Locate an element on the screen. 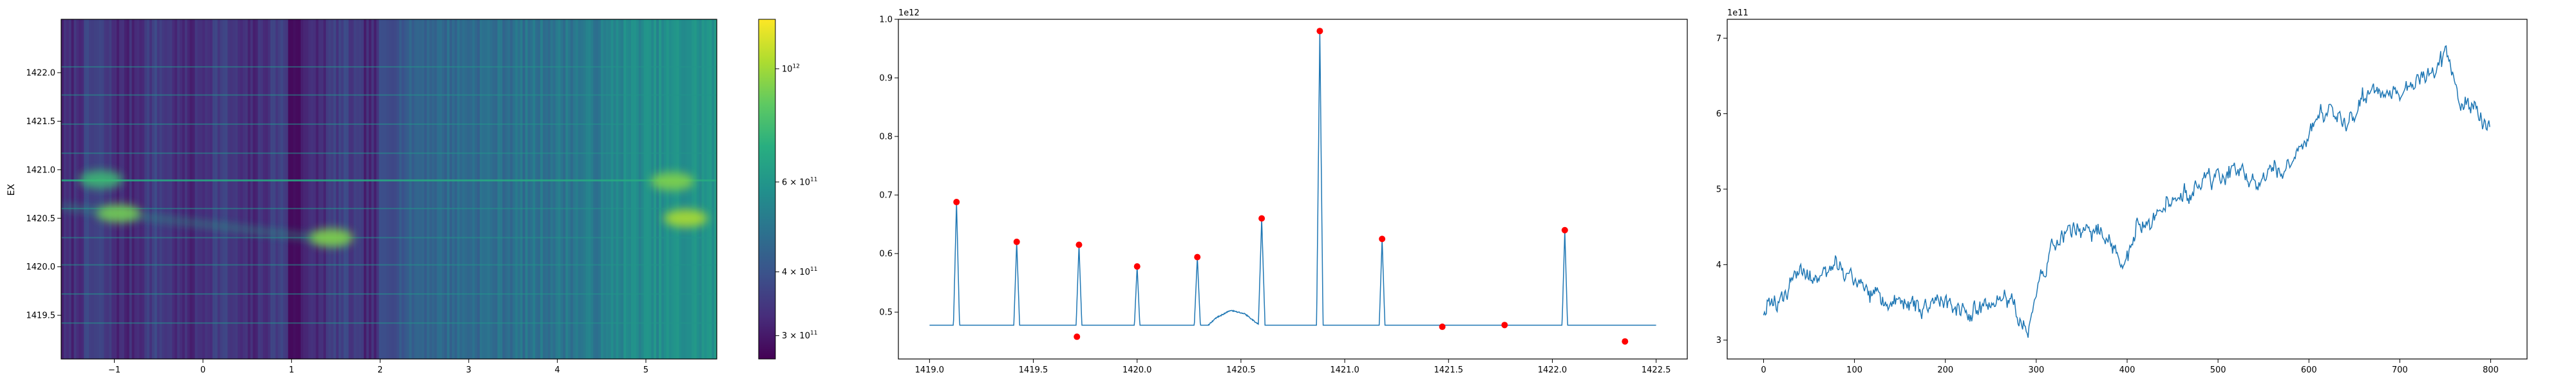 Image resolution: width=2576 pixels, height=386 pixels. heatmap-x-axis: −1 0 1 2 3 4 5 is located at coordinates (379, 367).